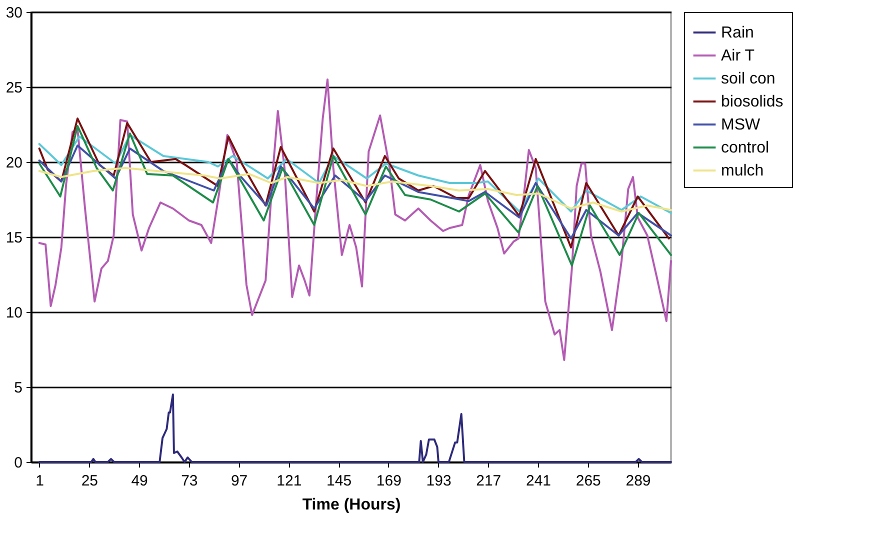 The width and height of the screenshot is (876, 555). I want to click on y-tick-label: 15, so click(14, 238).